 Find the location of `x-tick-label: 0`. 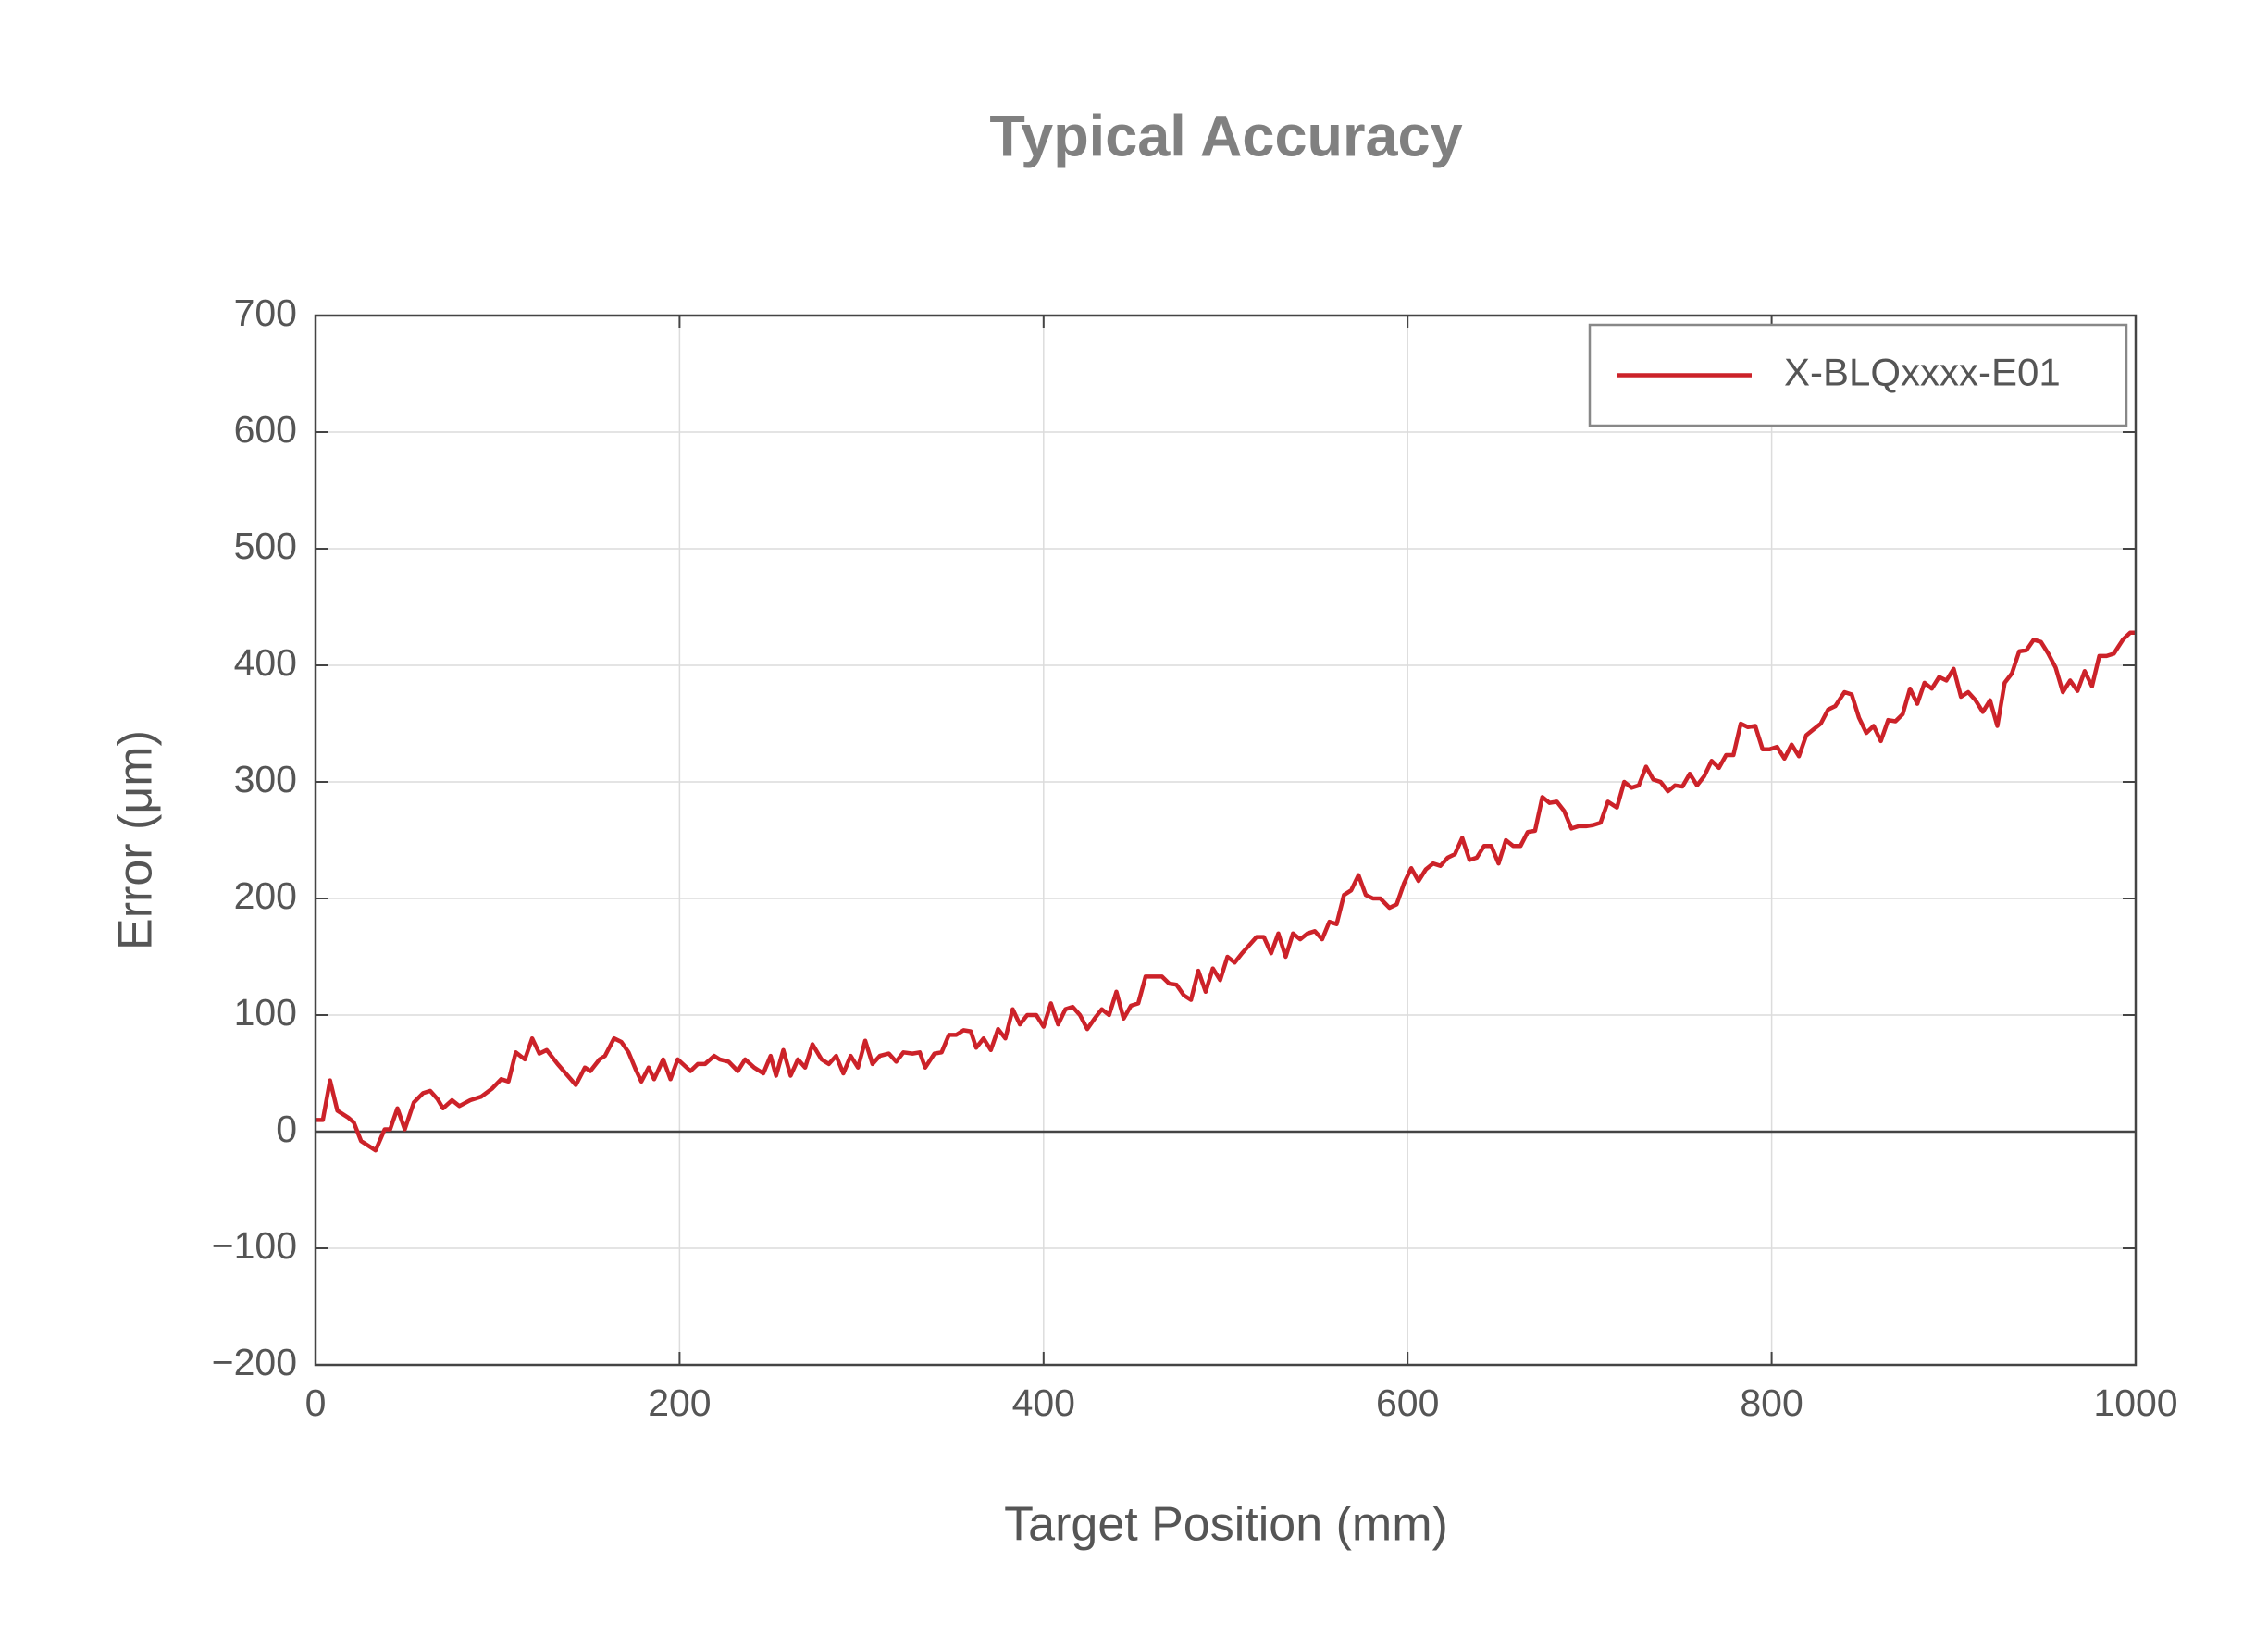

x-tick-label: 0 is located at coordinates (316, 1403).